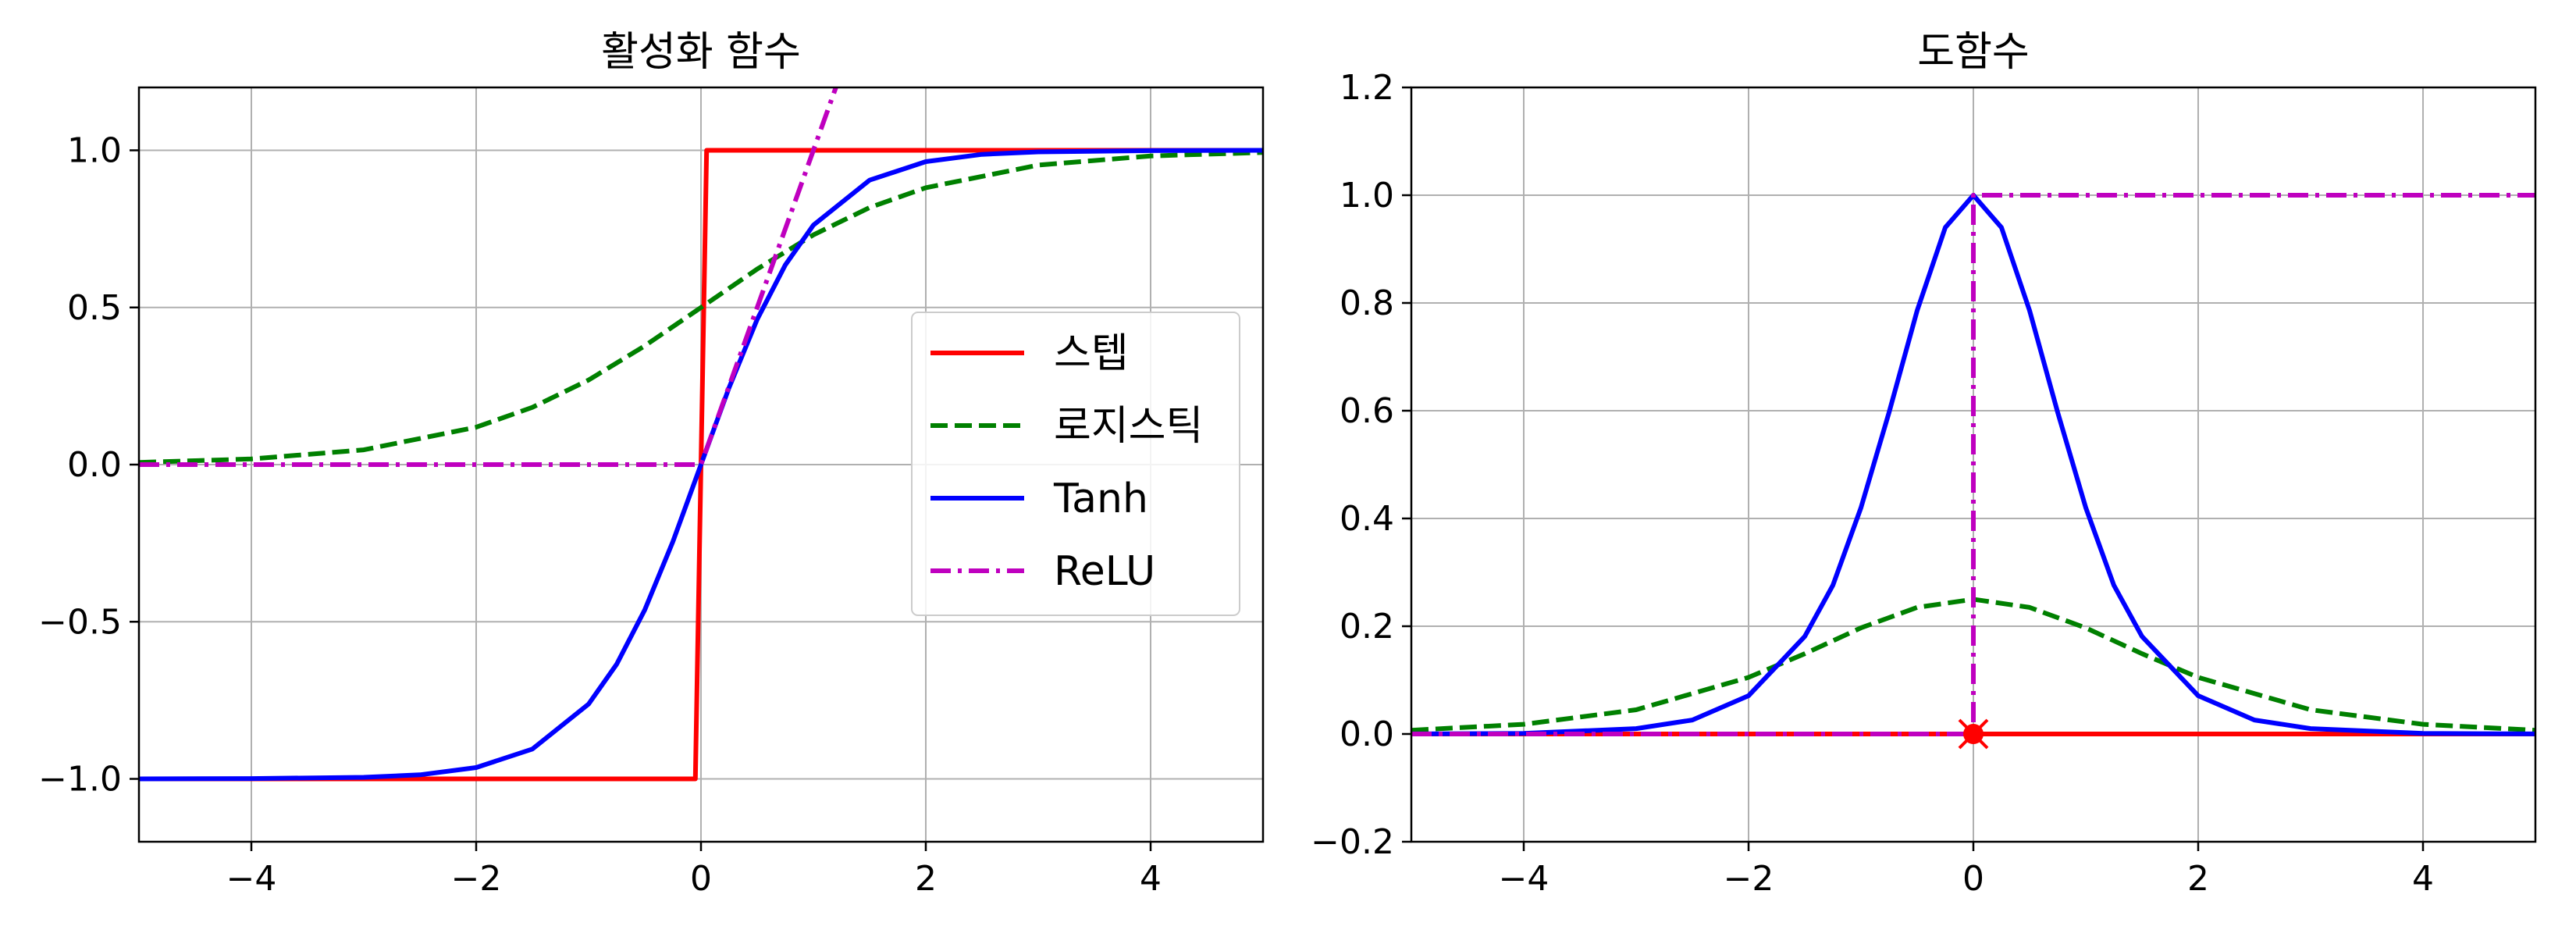 Image resolution: width=2576 pixels, height=937 pixels. What do you see at coordinates (1367, 303) in the screenshot?
I see `y-tick-label: 0.8` at bounding box center [1367, 303].